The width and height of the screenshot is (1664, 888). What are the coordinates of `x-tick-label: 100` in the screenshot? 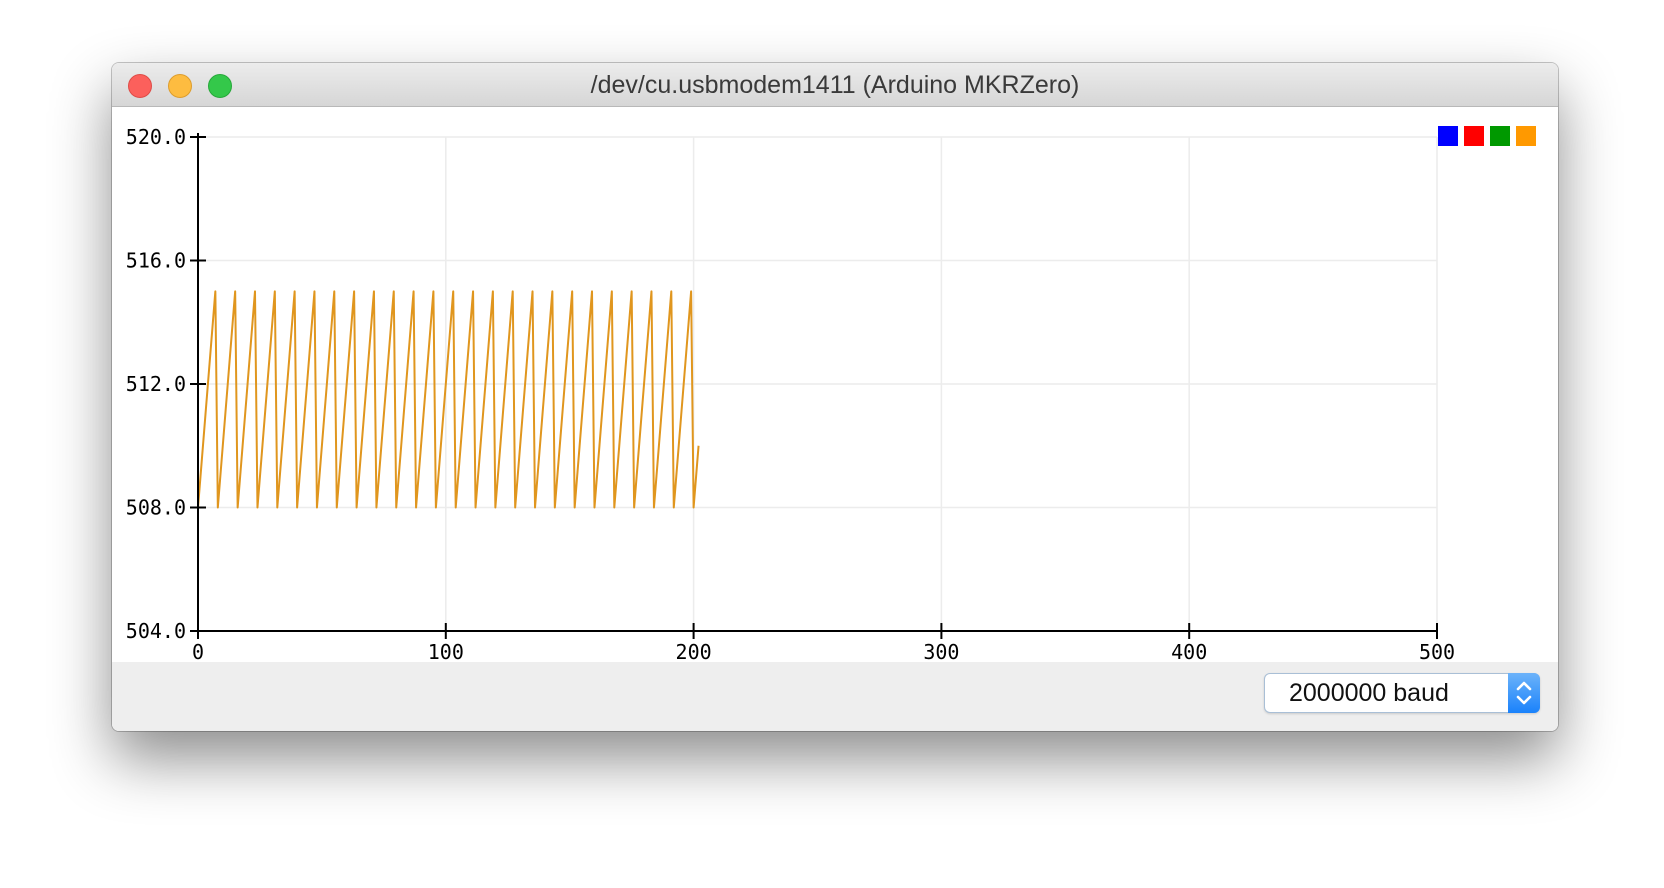 It's located at (446, 651).